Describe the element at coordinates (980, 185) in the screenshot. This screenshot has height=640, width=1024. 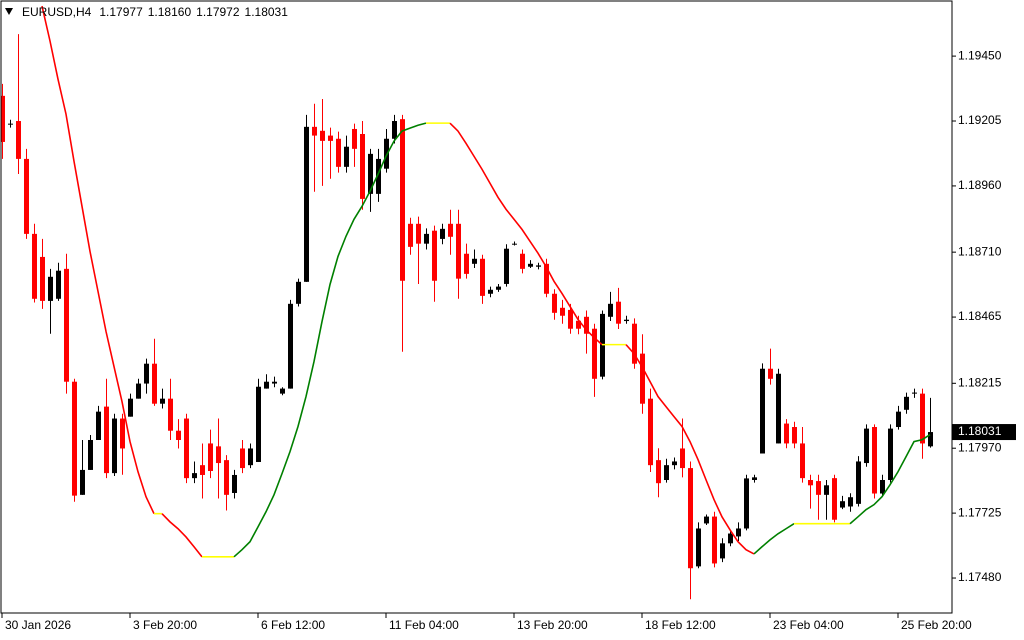
I see `y-tick-label: 1.18960` at that location.